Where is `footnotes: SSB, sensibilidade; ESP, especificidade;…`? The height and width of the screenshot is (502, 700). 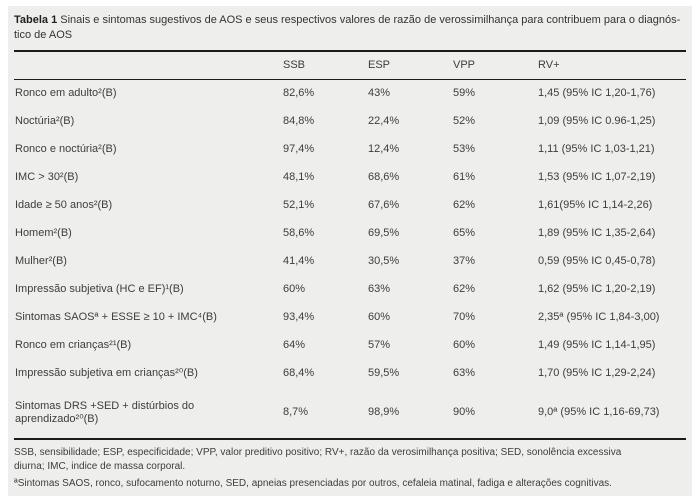
footnotes: SSB, sensibilidade; ESP, especificidade;… is located at coordinates (350, 468).